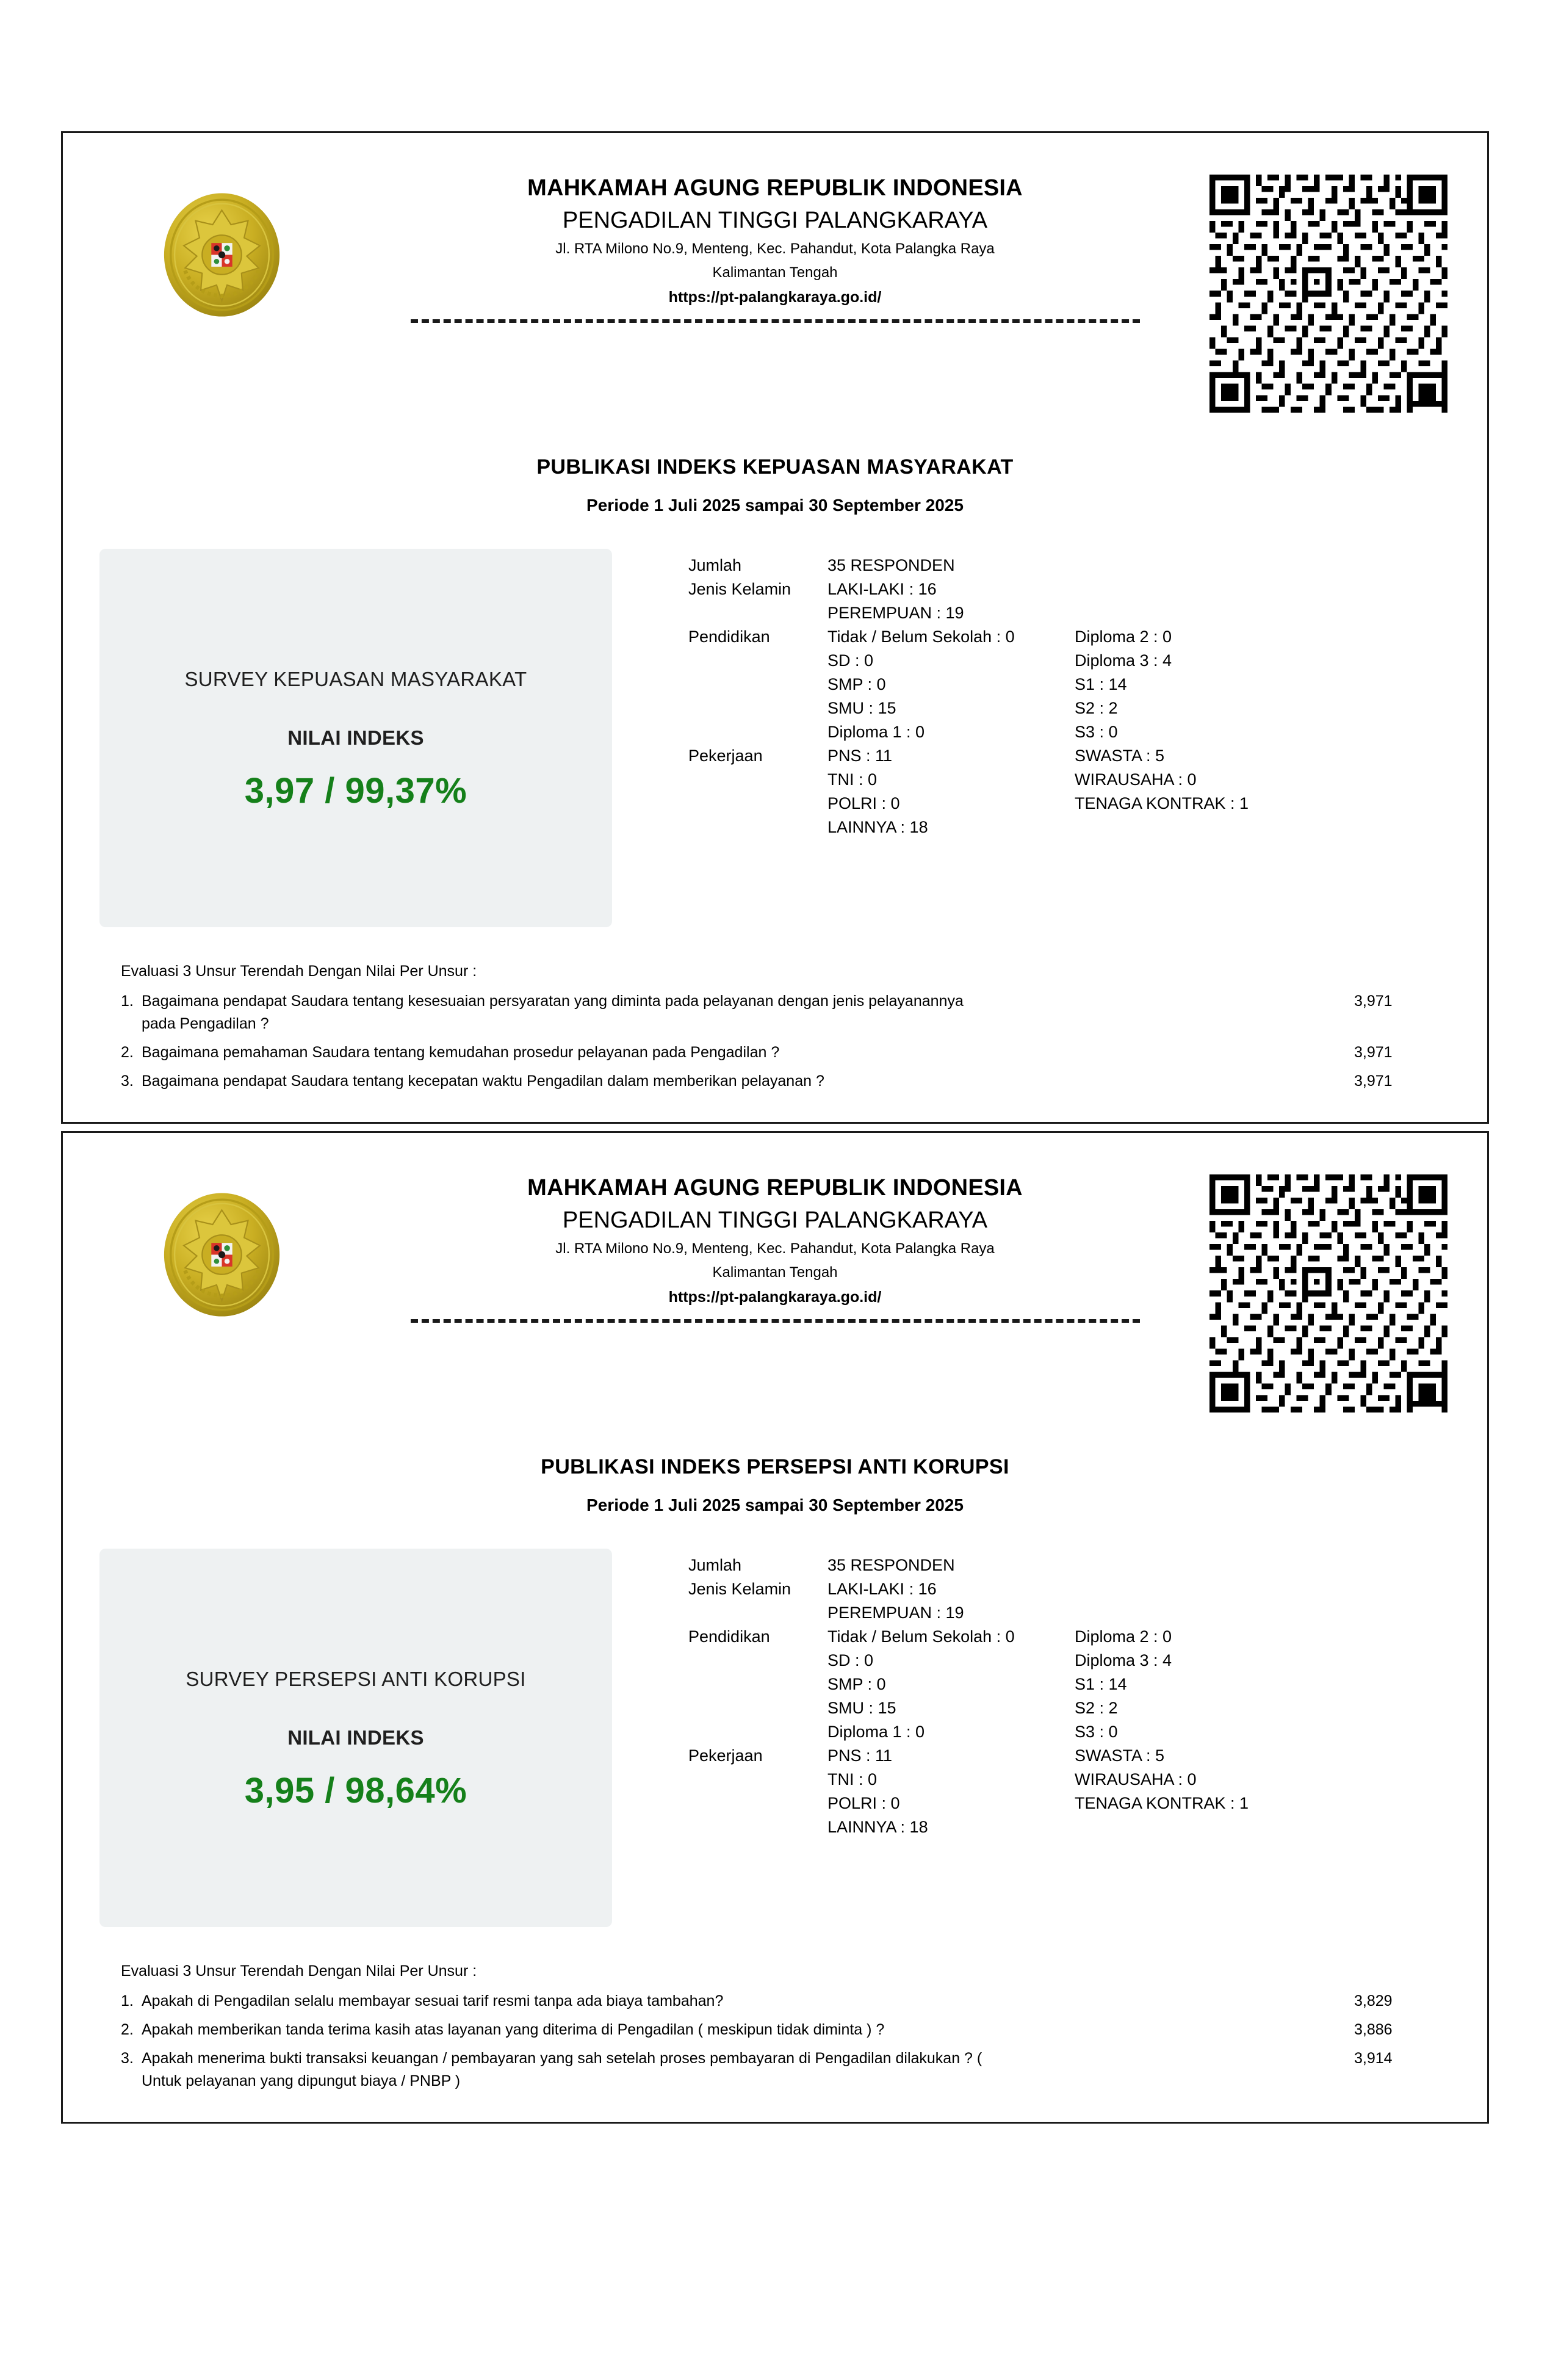 This screenshot has width=1550, height=2380. What do you see at coordinates (1071, 1780) in the screenshot?
I see `stat-row-job-1: TNI : 0 WIRAUSAHA : 0` at bounding box center [1071, 1780].